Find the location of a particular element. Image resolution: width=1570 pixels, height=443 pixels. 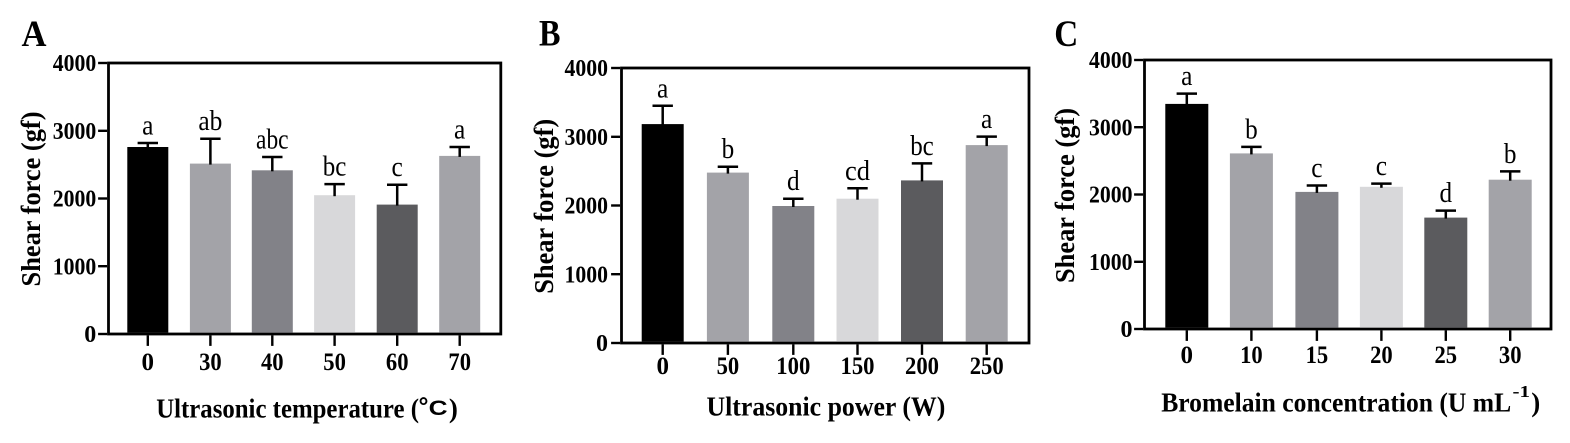

svg-text: 60 is located at coordinates (397, 362).